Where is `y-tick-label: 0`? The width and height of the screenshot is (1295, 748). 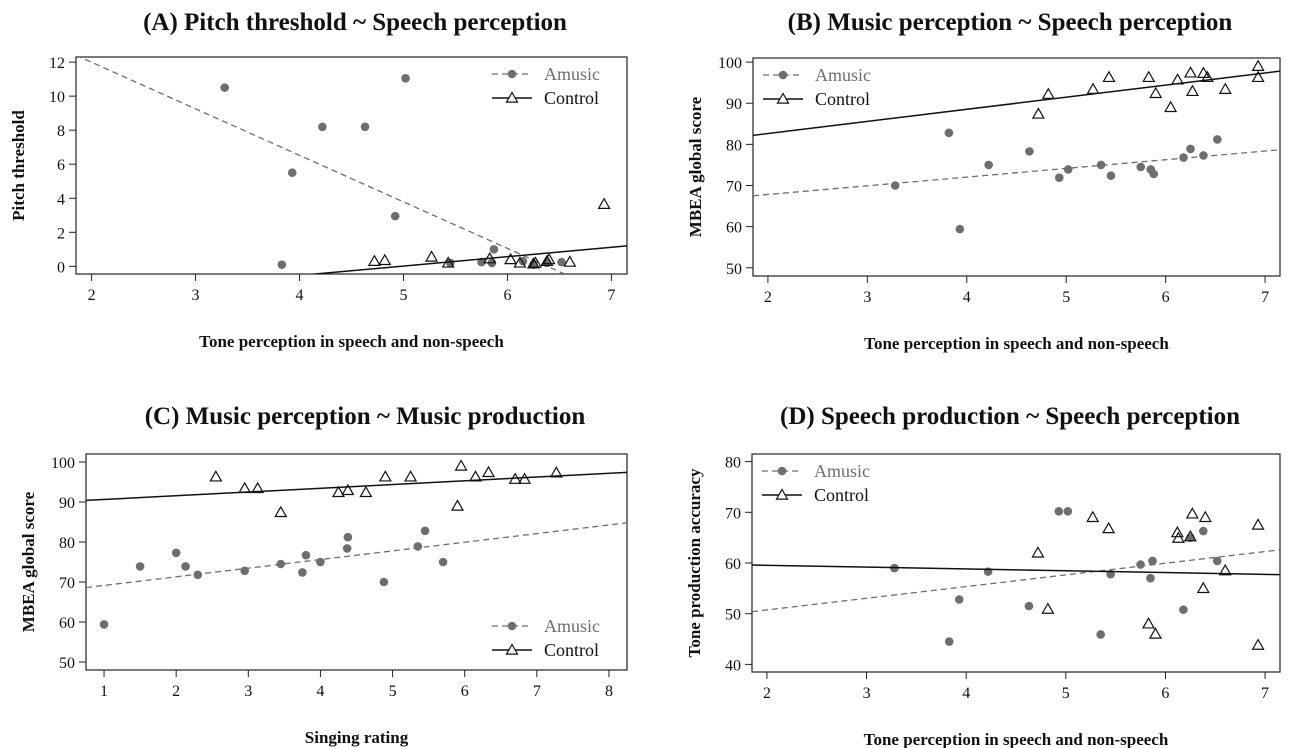 y-tick-label: 0 is located at coordinates (61, 267).